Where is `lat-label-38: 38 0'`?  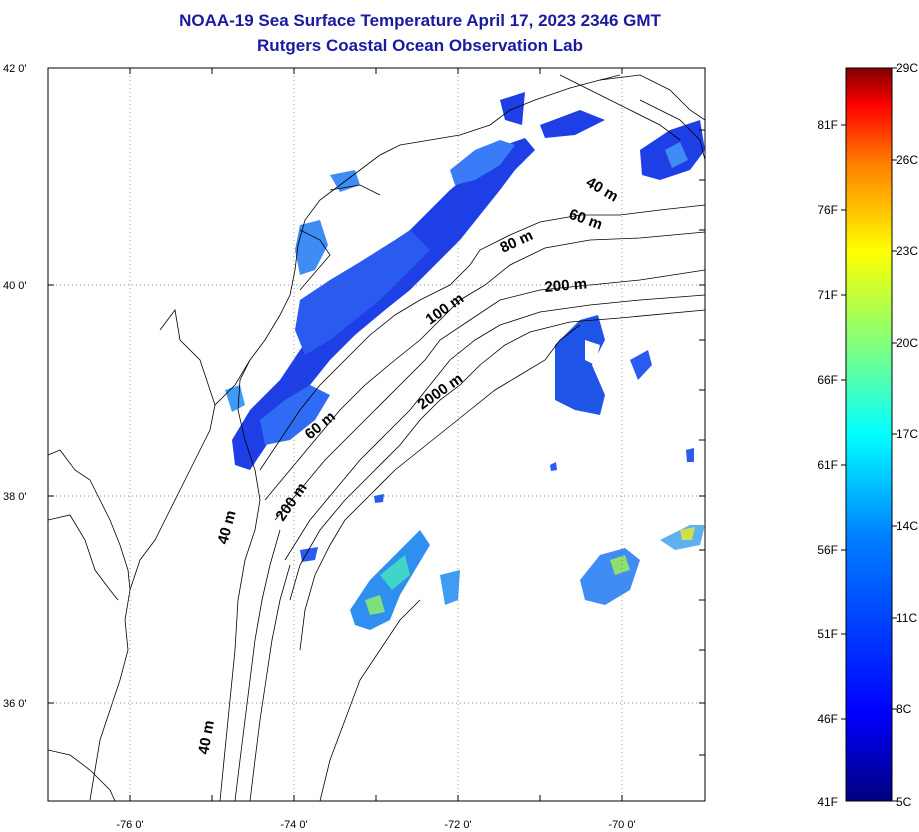 lat-label-38: 38 0' is located at coordinates (15, 497).